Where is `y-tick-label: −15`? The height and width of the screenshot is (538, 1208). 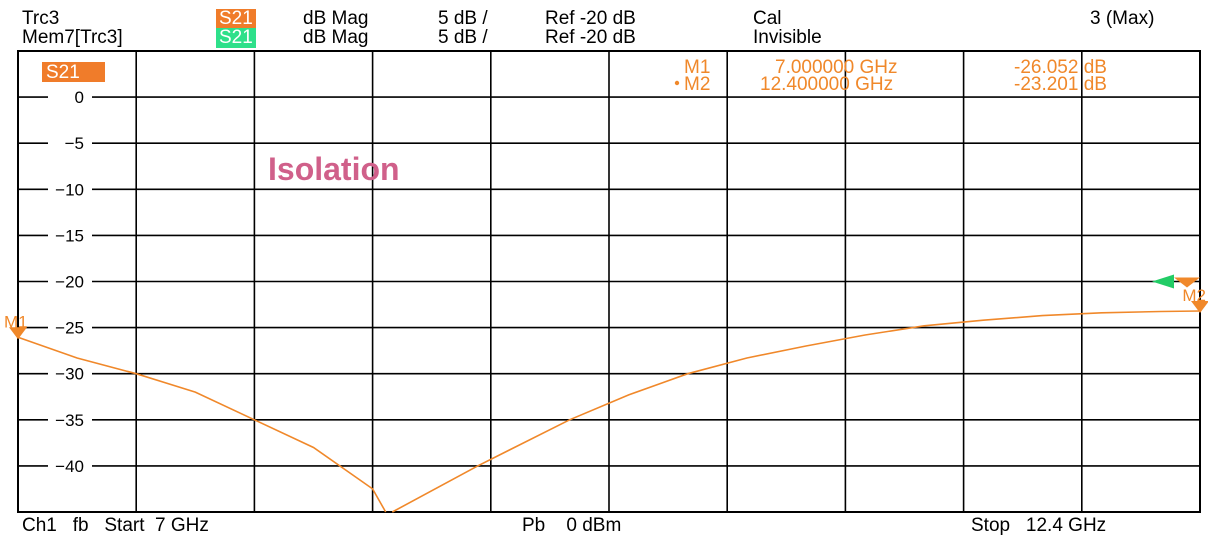
y-tick-label: −15 is located at coordinates (69, 235).